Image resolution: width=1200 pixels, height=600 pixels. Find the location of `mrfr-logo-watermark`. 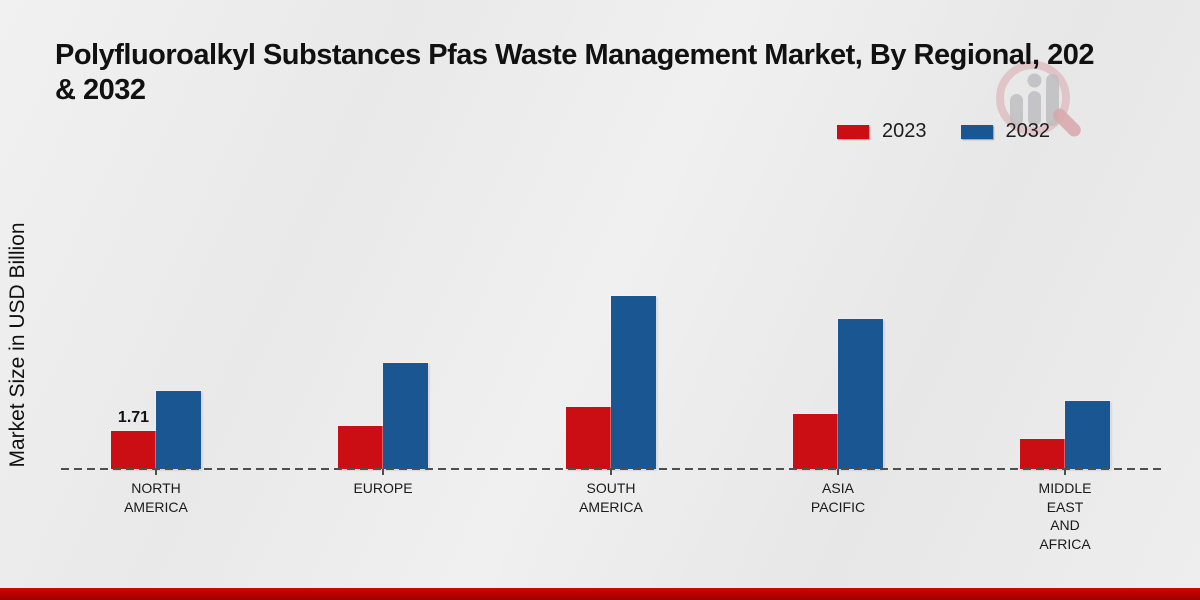

mrfr-logo-watermark is located at coordinates (1041, 102).